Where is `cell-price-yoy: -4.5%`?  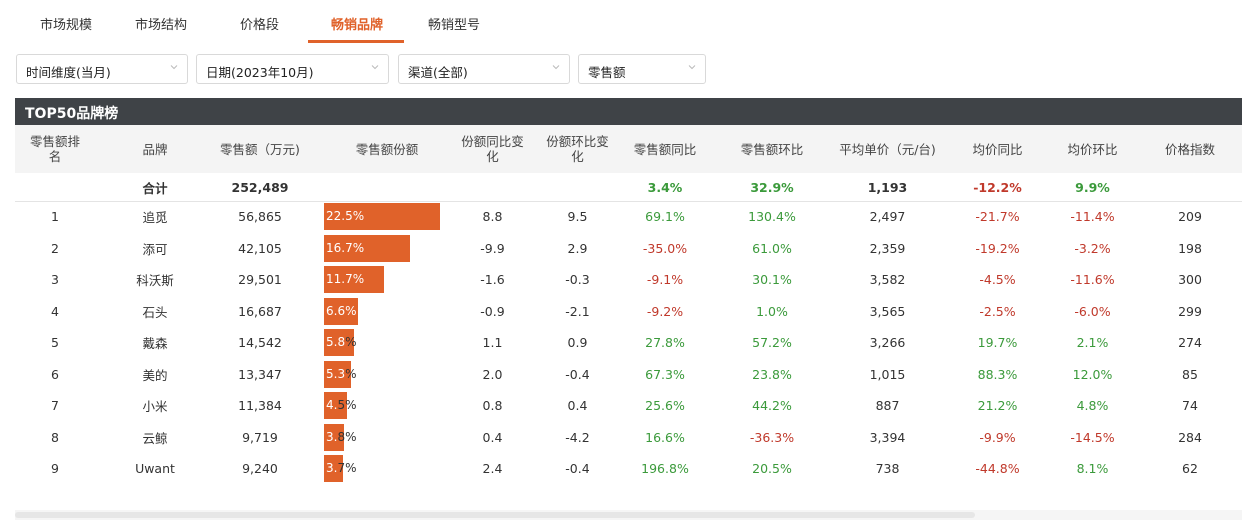 cell-price-yoy: -4.5% is located at coordinates (997, 279).